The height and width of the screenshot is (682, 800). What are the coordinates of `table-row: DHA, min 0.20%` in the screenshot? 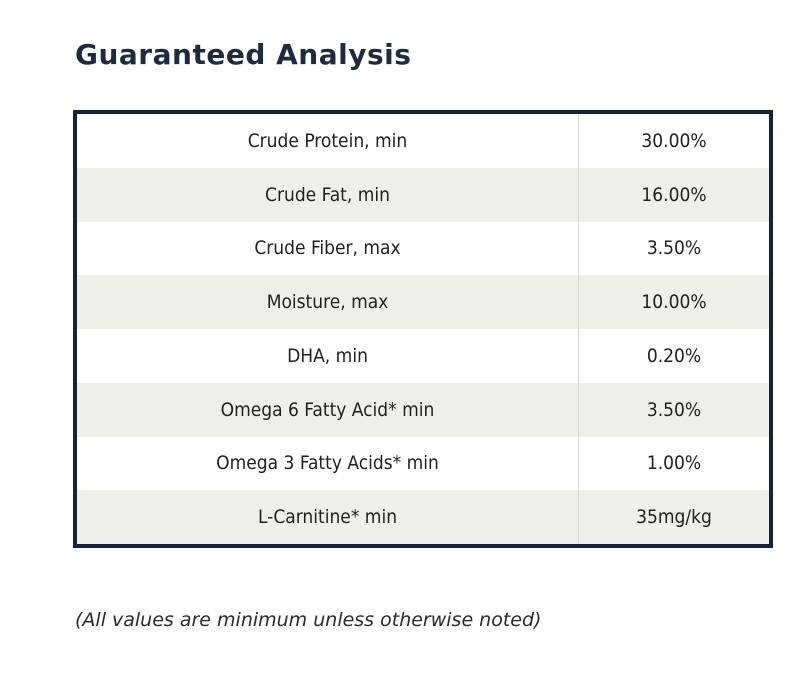 It's located at (423, 356).